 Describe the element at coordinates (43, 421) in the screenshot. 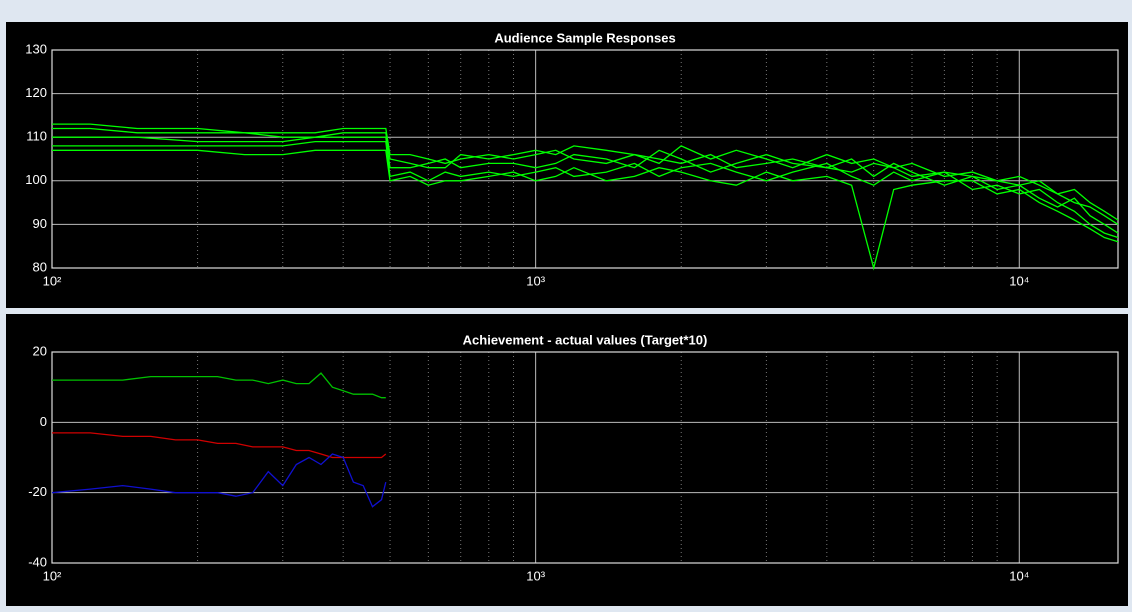

I see `y-tick-label: 0` at that location.